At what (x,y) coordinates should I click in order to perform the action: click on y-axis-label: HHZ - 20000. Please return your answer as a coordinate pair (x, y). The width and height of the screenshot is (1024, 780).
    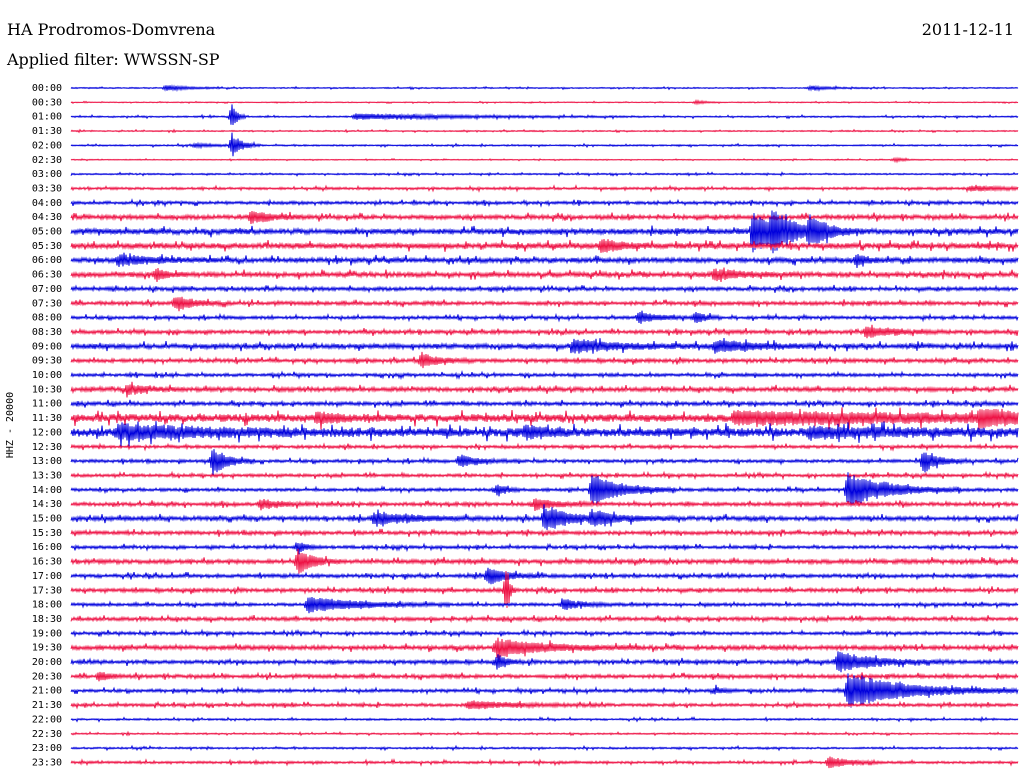
    Looking at the image, I should click on (10, 425).